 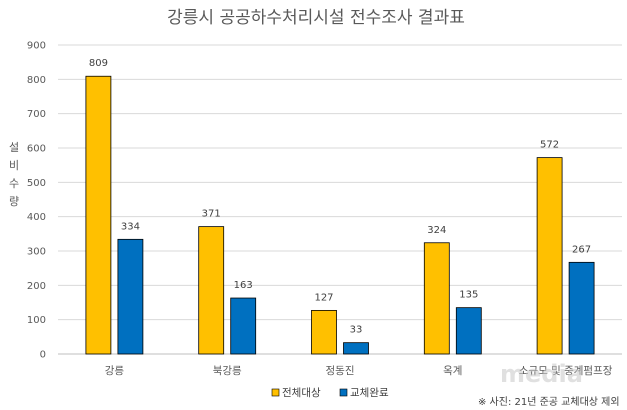 I want to click on footnote: ※ 사진: 21년 준공 교체대상 제외, so click(x=549, y=402).